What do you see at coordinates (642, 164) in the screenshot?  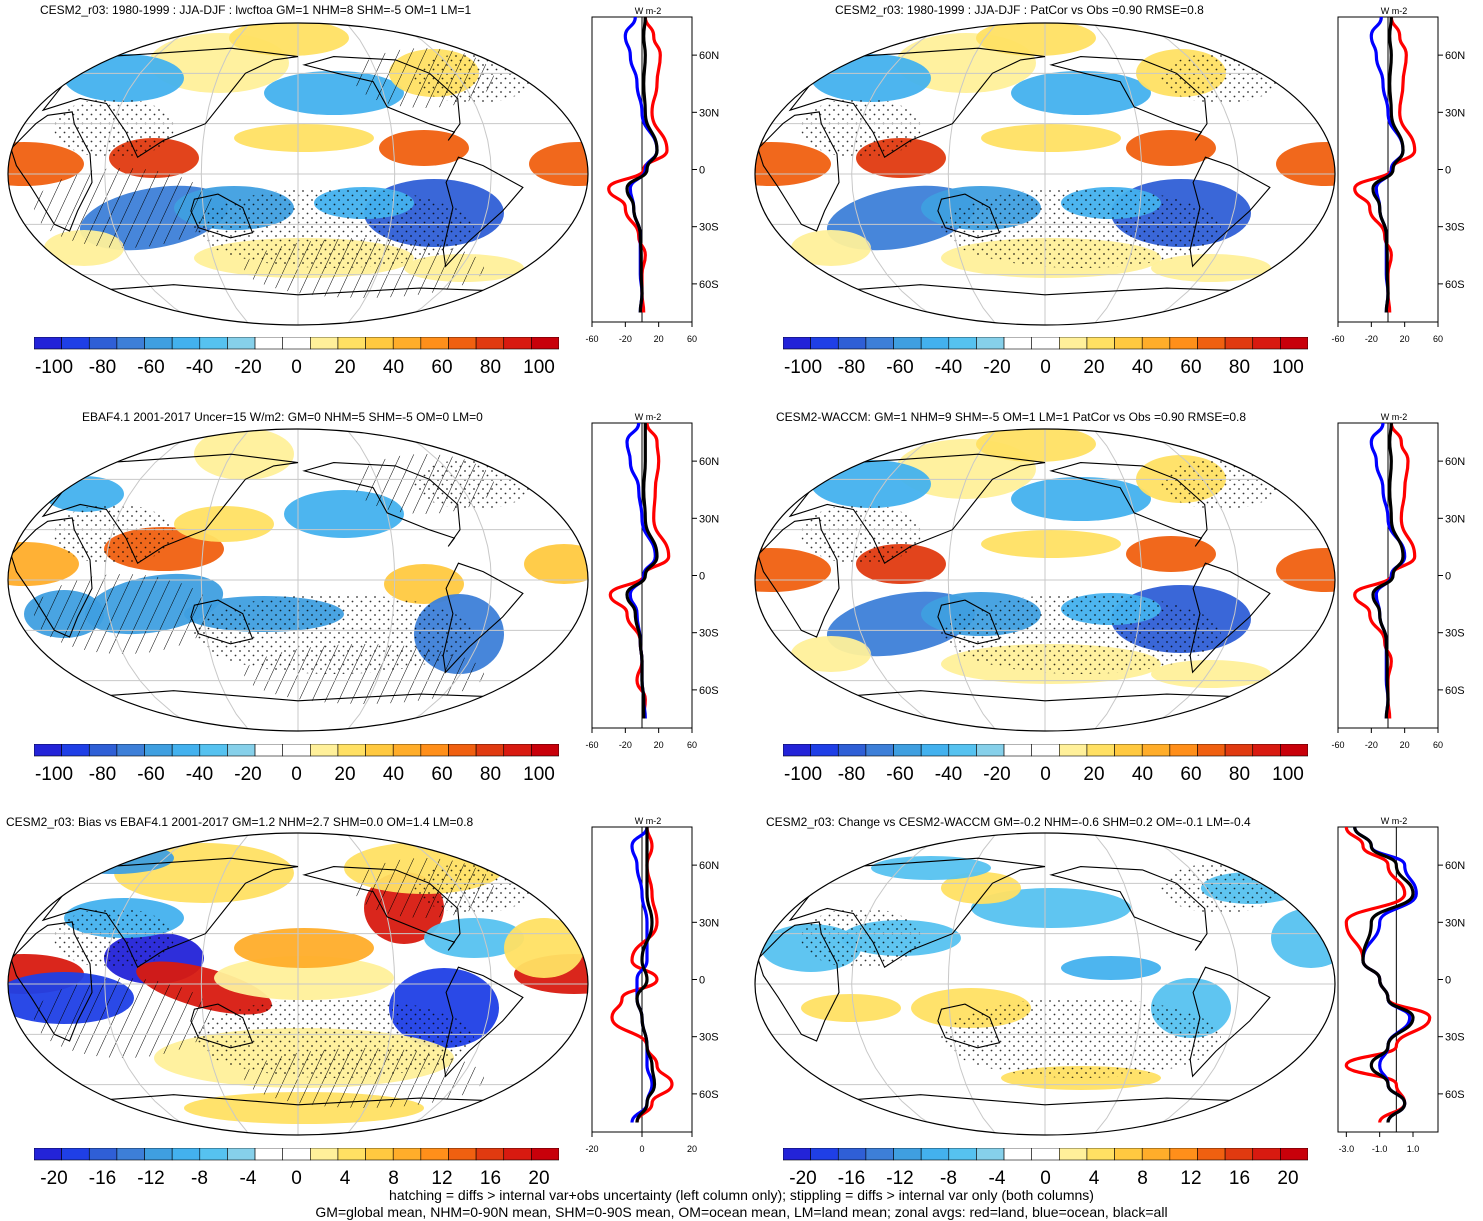 I see `profile-series-all` at bounding box center [642, 164].